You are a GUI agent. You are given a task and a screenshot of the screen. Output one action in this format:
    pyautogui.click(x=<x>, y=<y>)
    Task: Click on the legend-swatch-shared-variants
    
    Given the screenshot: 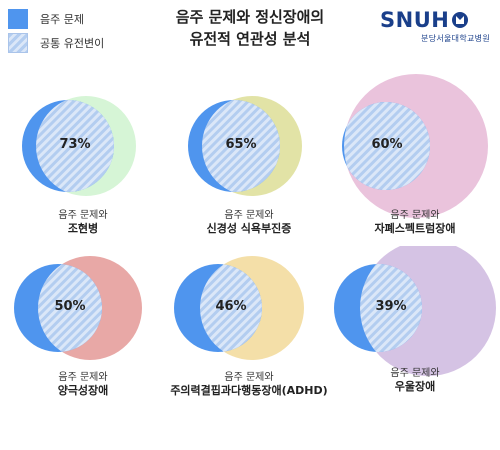 What is the action you would take?
    pyautogui.click(x=18, y=43)
    